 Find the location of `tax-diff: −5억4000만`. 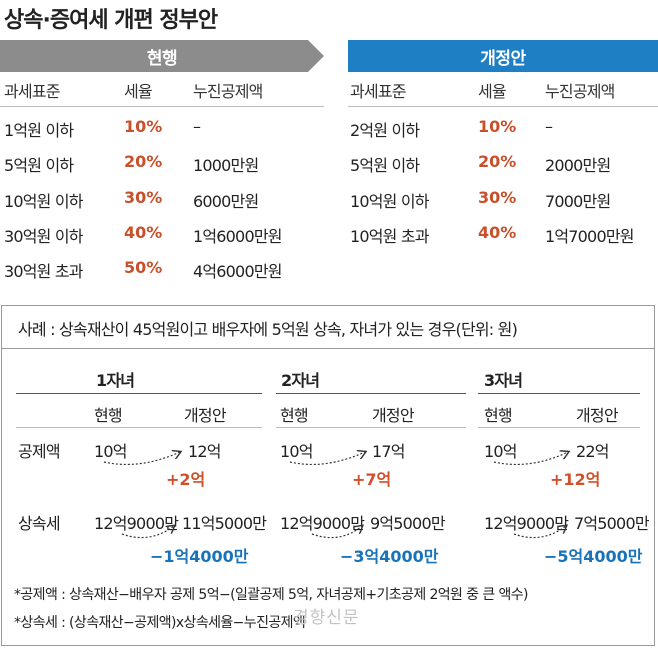

tax-diff: −5억4000만 is located at coordinates (593, 556).